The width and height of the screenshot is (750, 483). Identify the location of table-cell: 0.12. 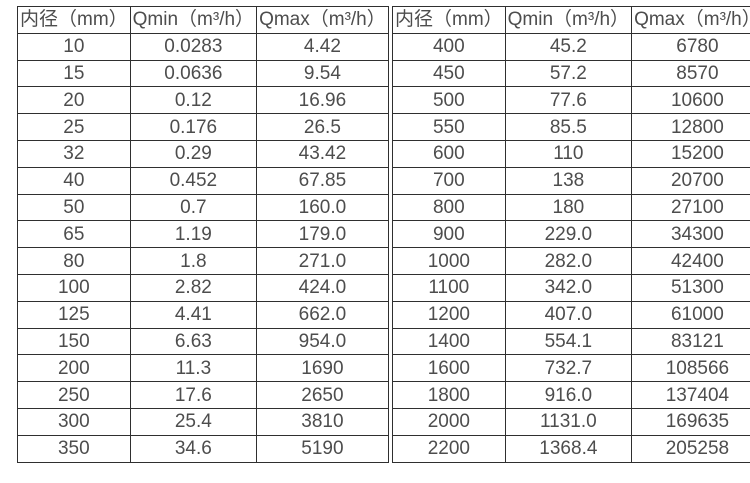
(193, 100).